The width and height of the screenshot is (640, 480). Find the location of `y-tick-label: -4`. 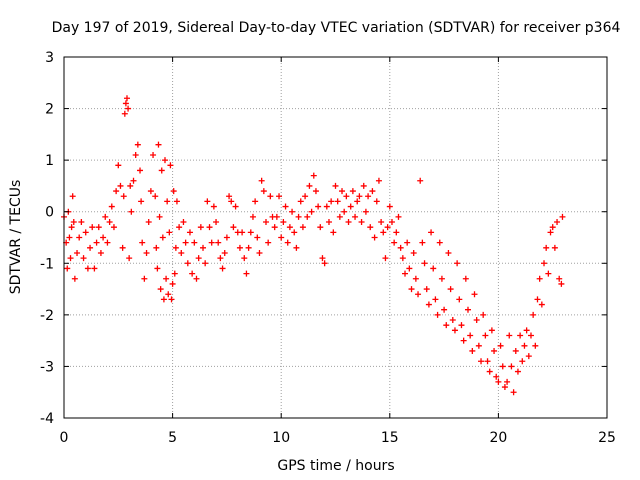

y-tick-label: -4 is located at coordinates (47, 419).